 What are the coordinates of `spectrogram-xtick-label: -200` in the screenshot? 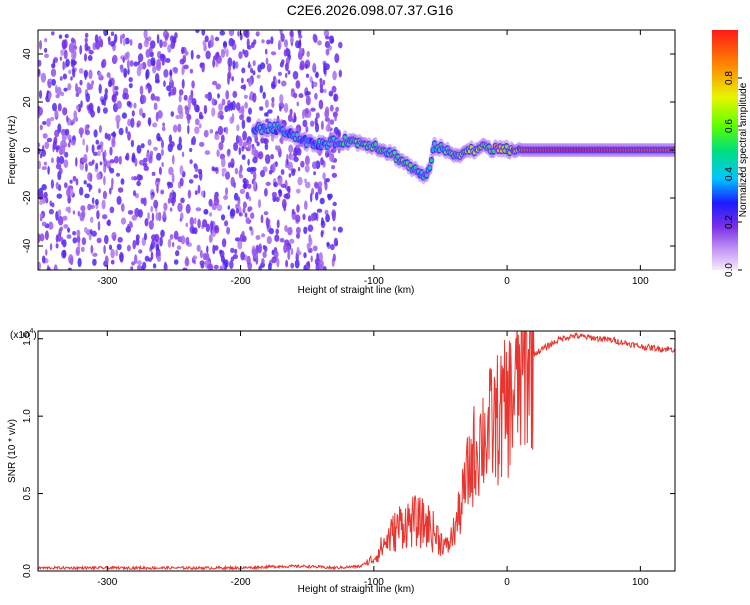 It's located at (241, 281).